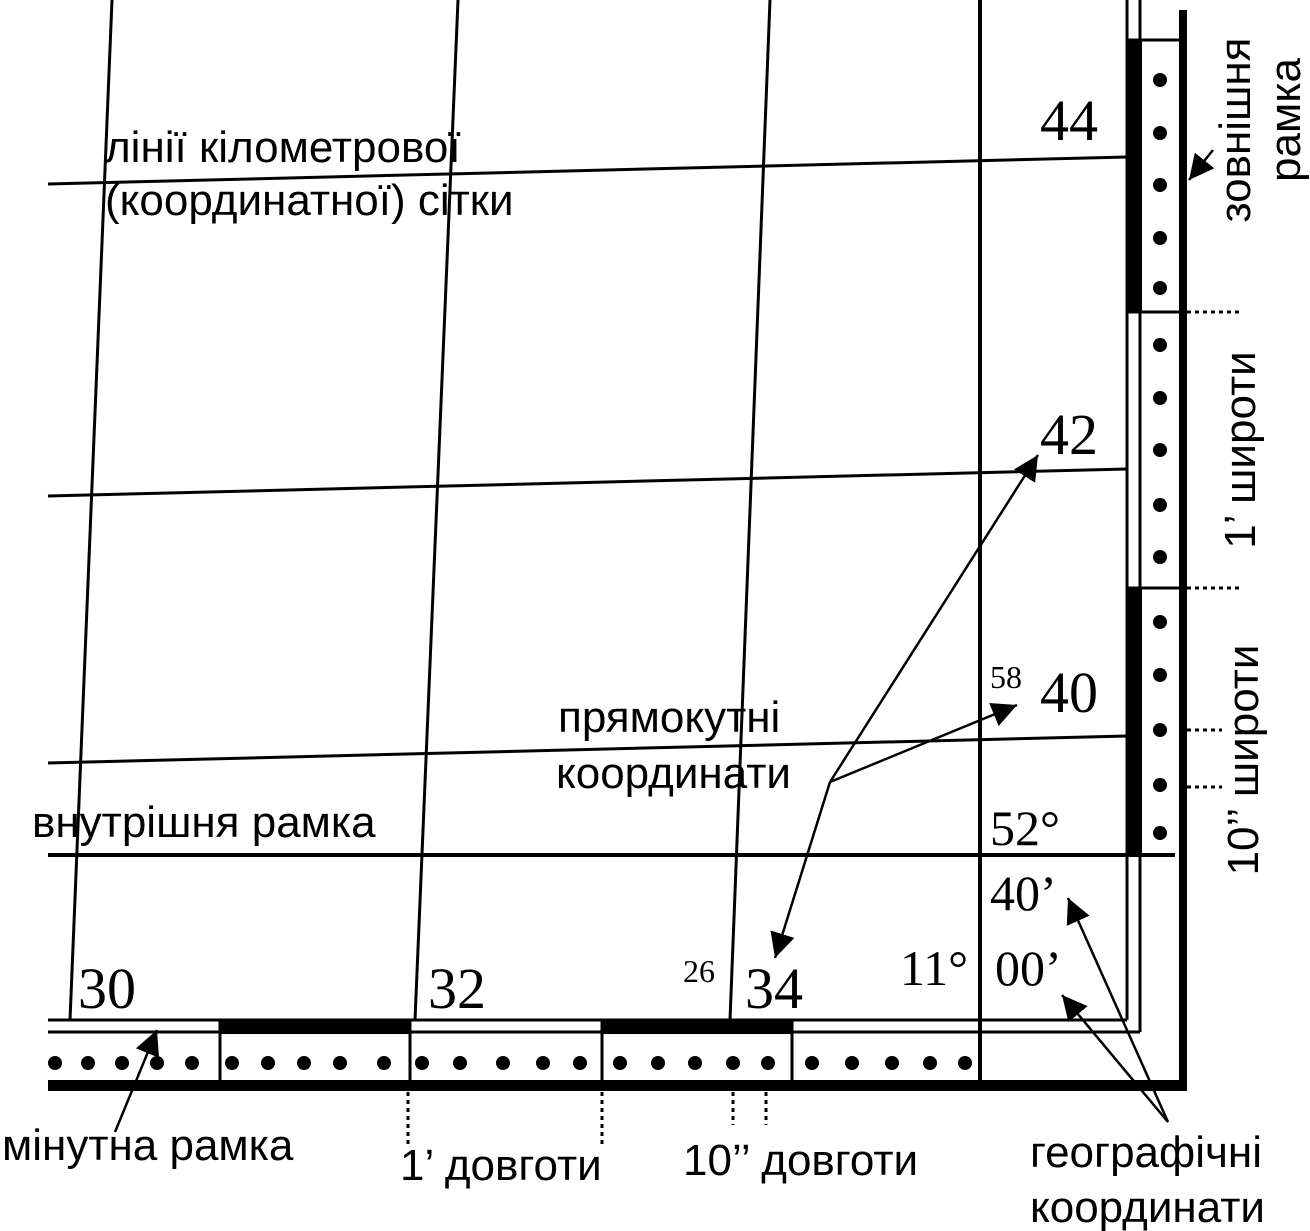  I want to click on longitude-seconds-label: 10’’ довготи, so click(800, 1160).